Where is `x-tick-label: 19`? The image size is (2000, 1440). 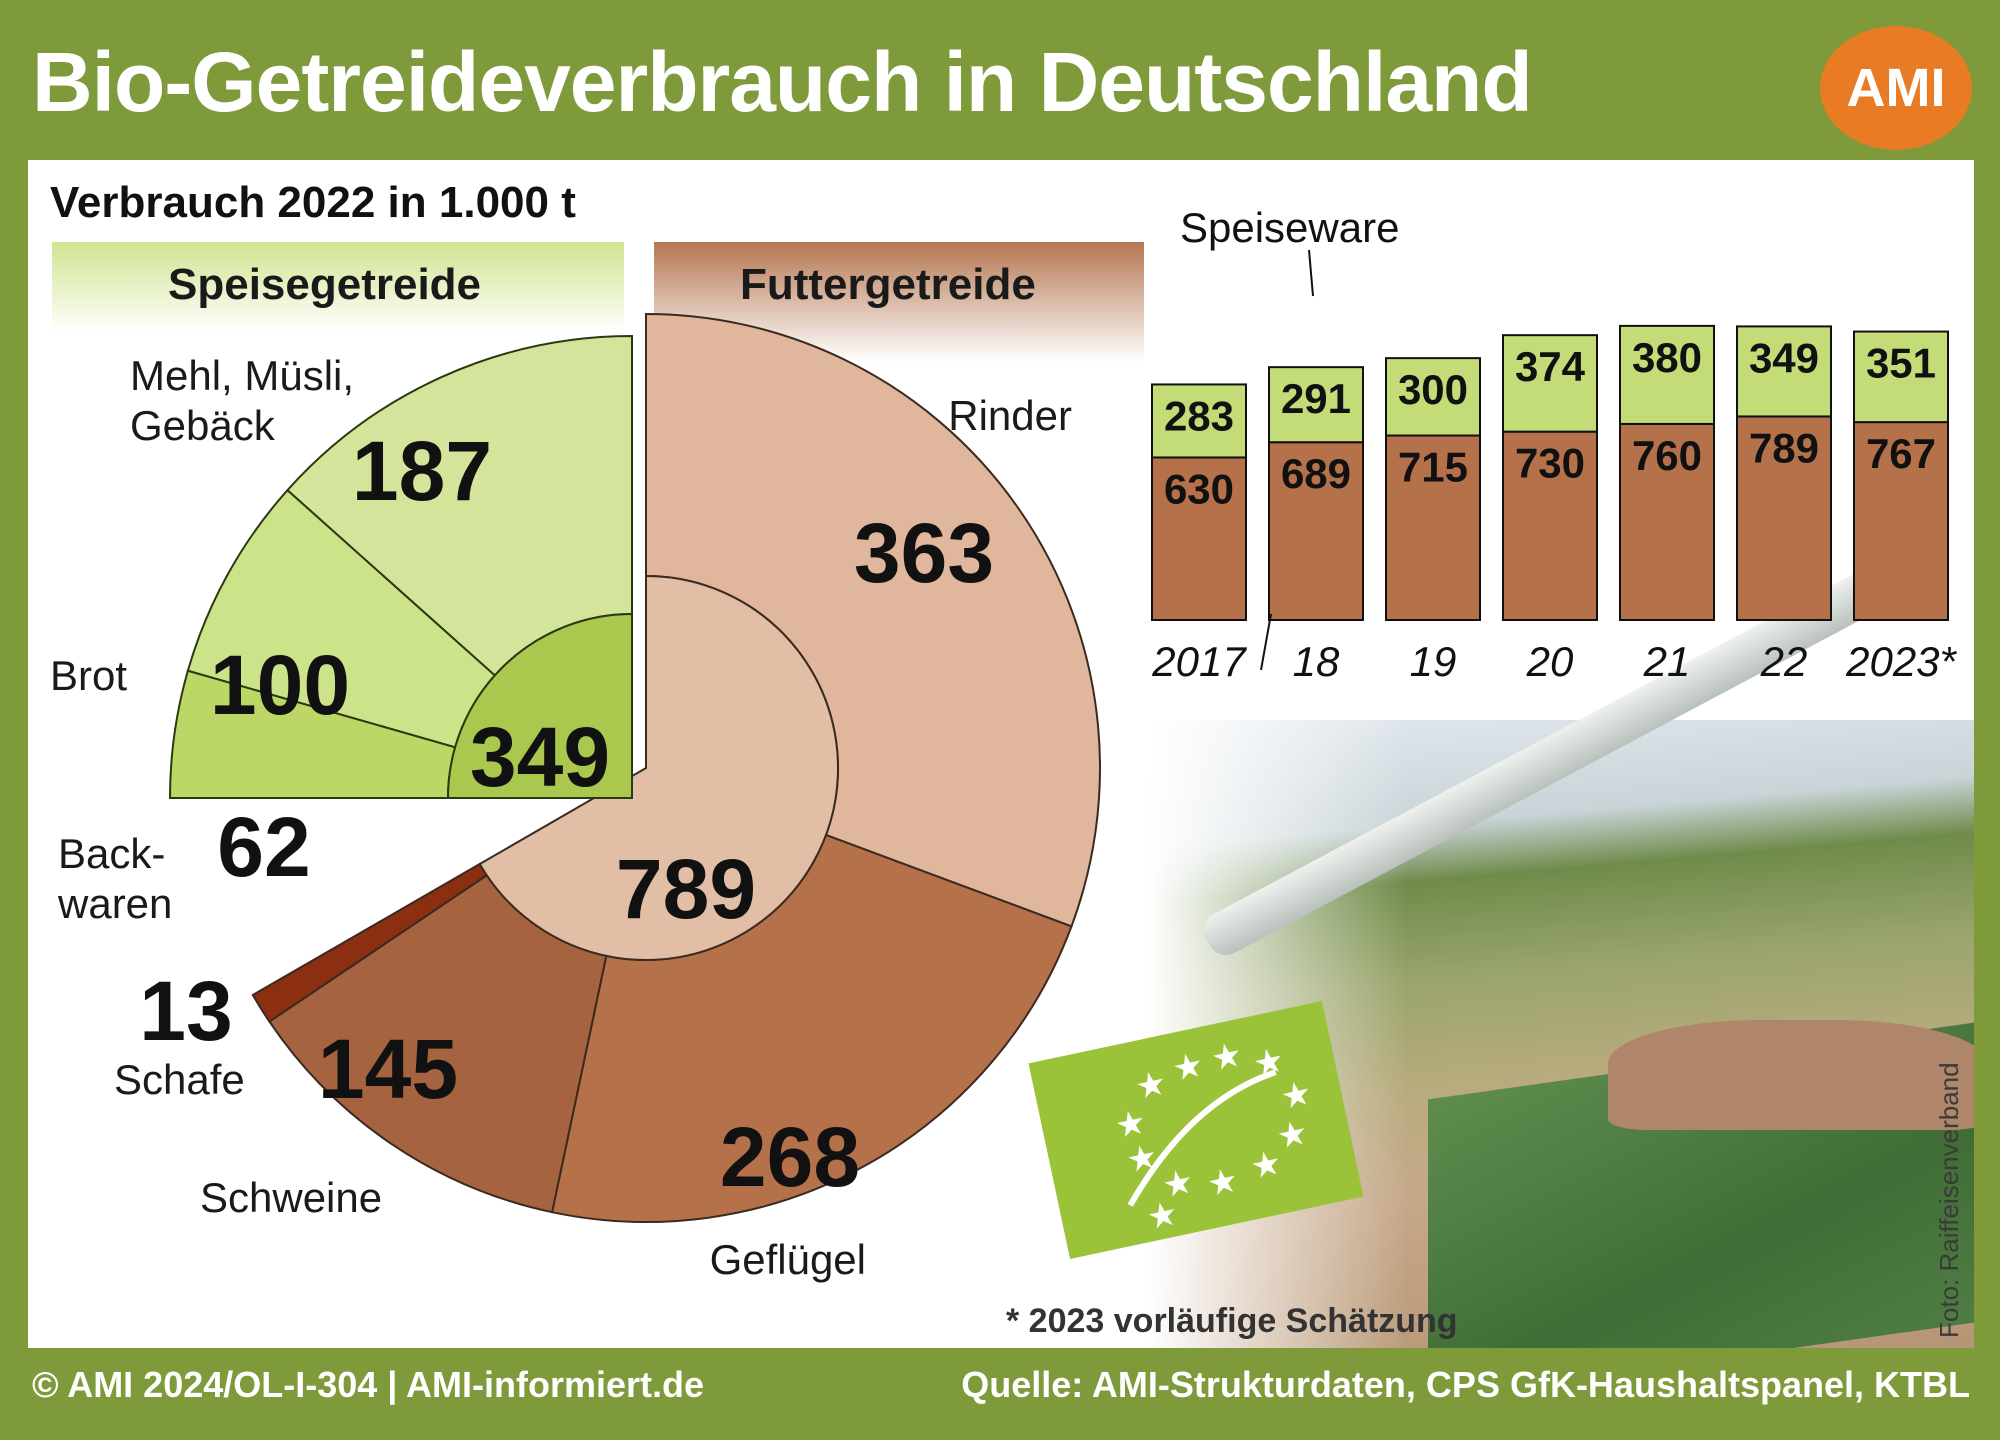
x-tick-label: 19 is located at coordinates (1433, 659).